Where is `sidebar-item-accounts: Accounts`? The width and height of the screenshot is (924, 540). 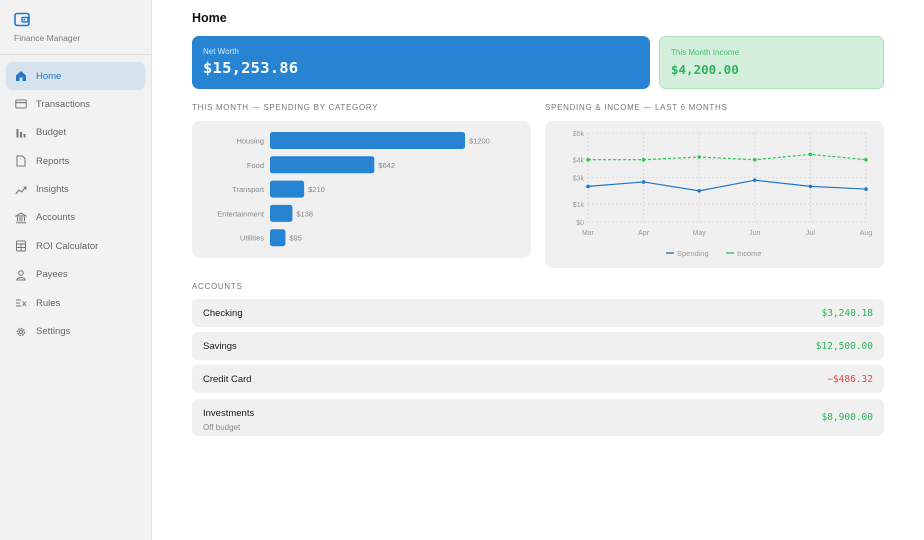
sidebar-item-accounts: Accounts is located at coordinates (75, 218).